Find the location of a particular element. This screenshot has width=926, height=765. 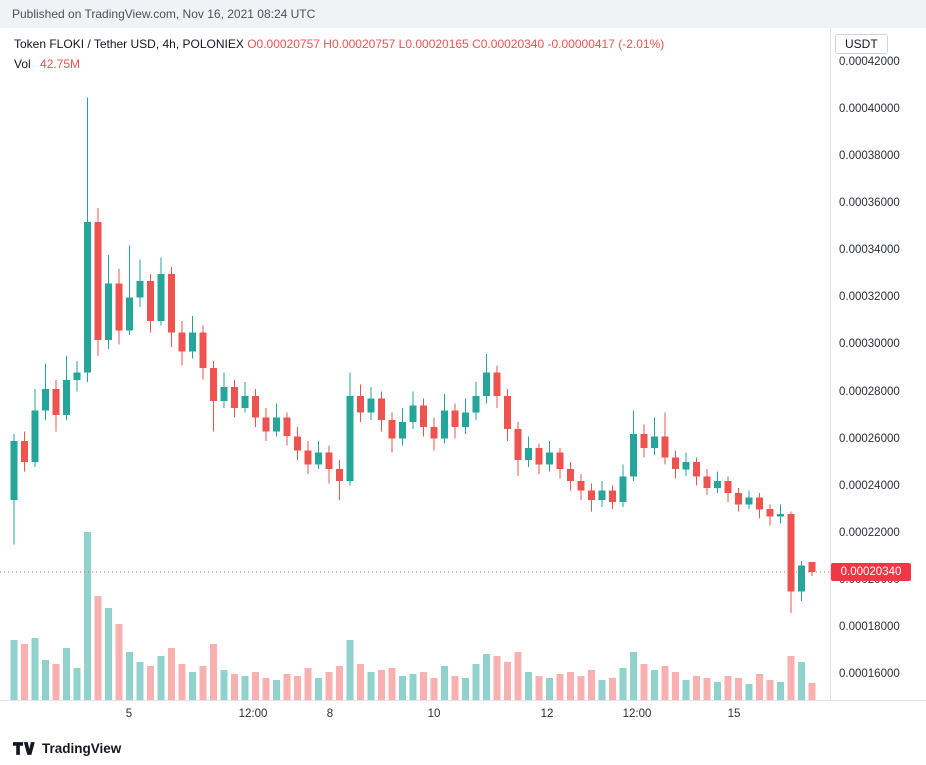

price-axis-label: 0.00042000 is located at coordinates (869, 62).